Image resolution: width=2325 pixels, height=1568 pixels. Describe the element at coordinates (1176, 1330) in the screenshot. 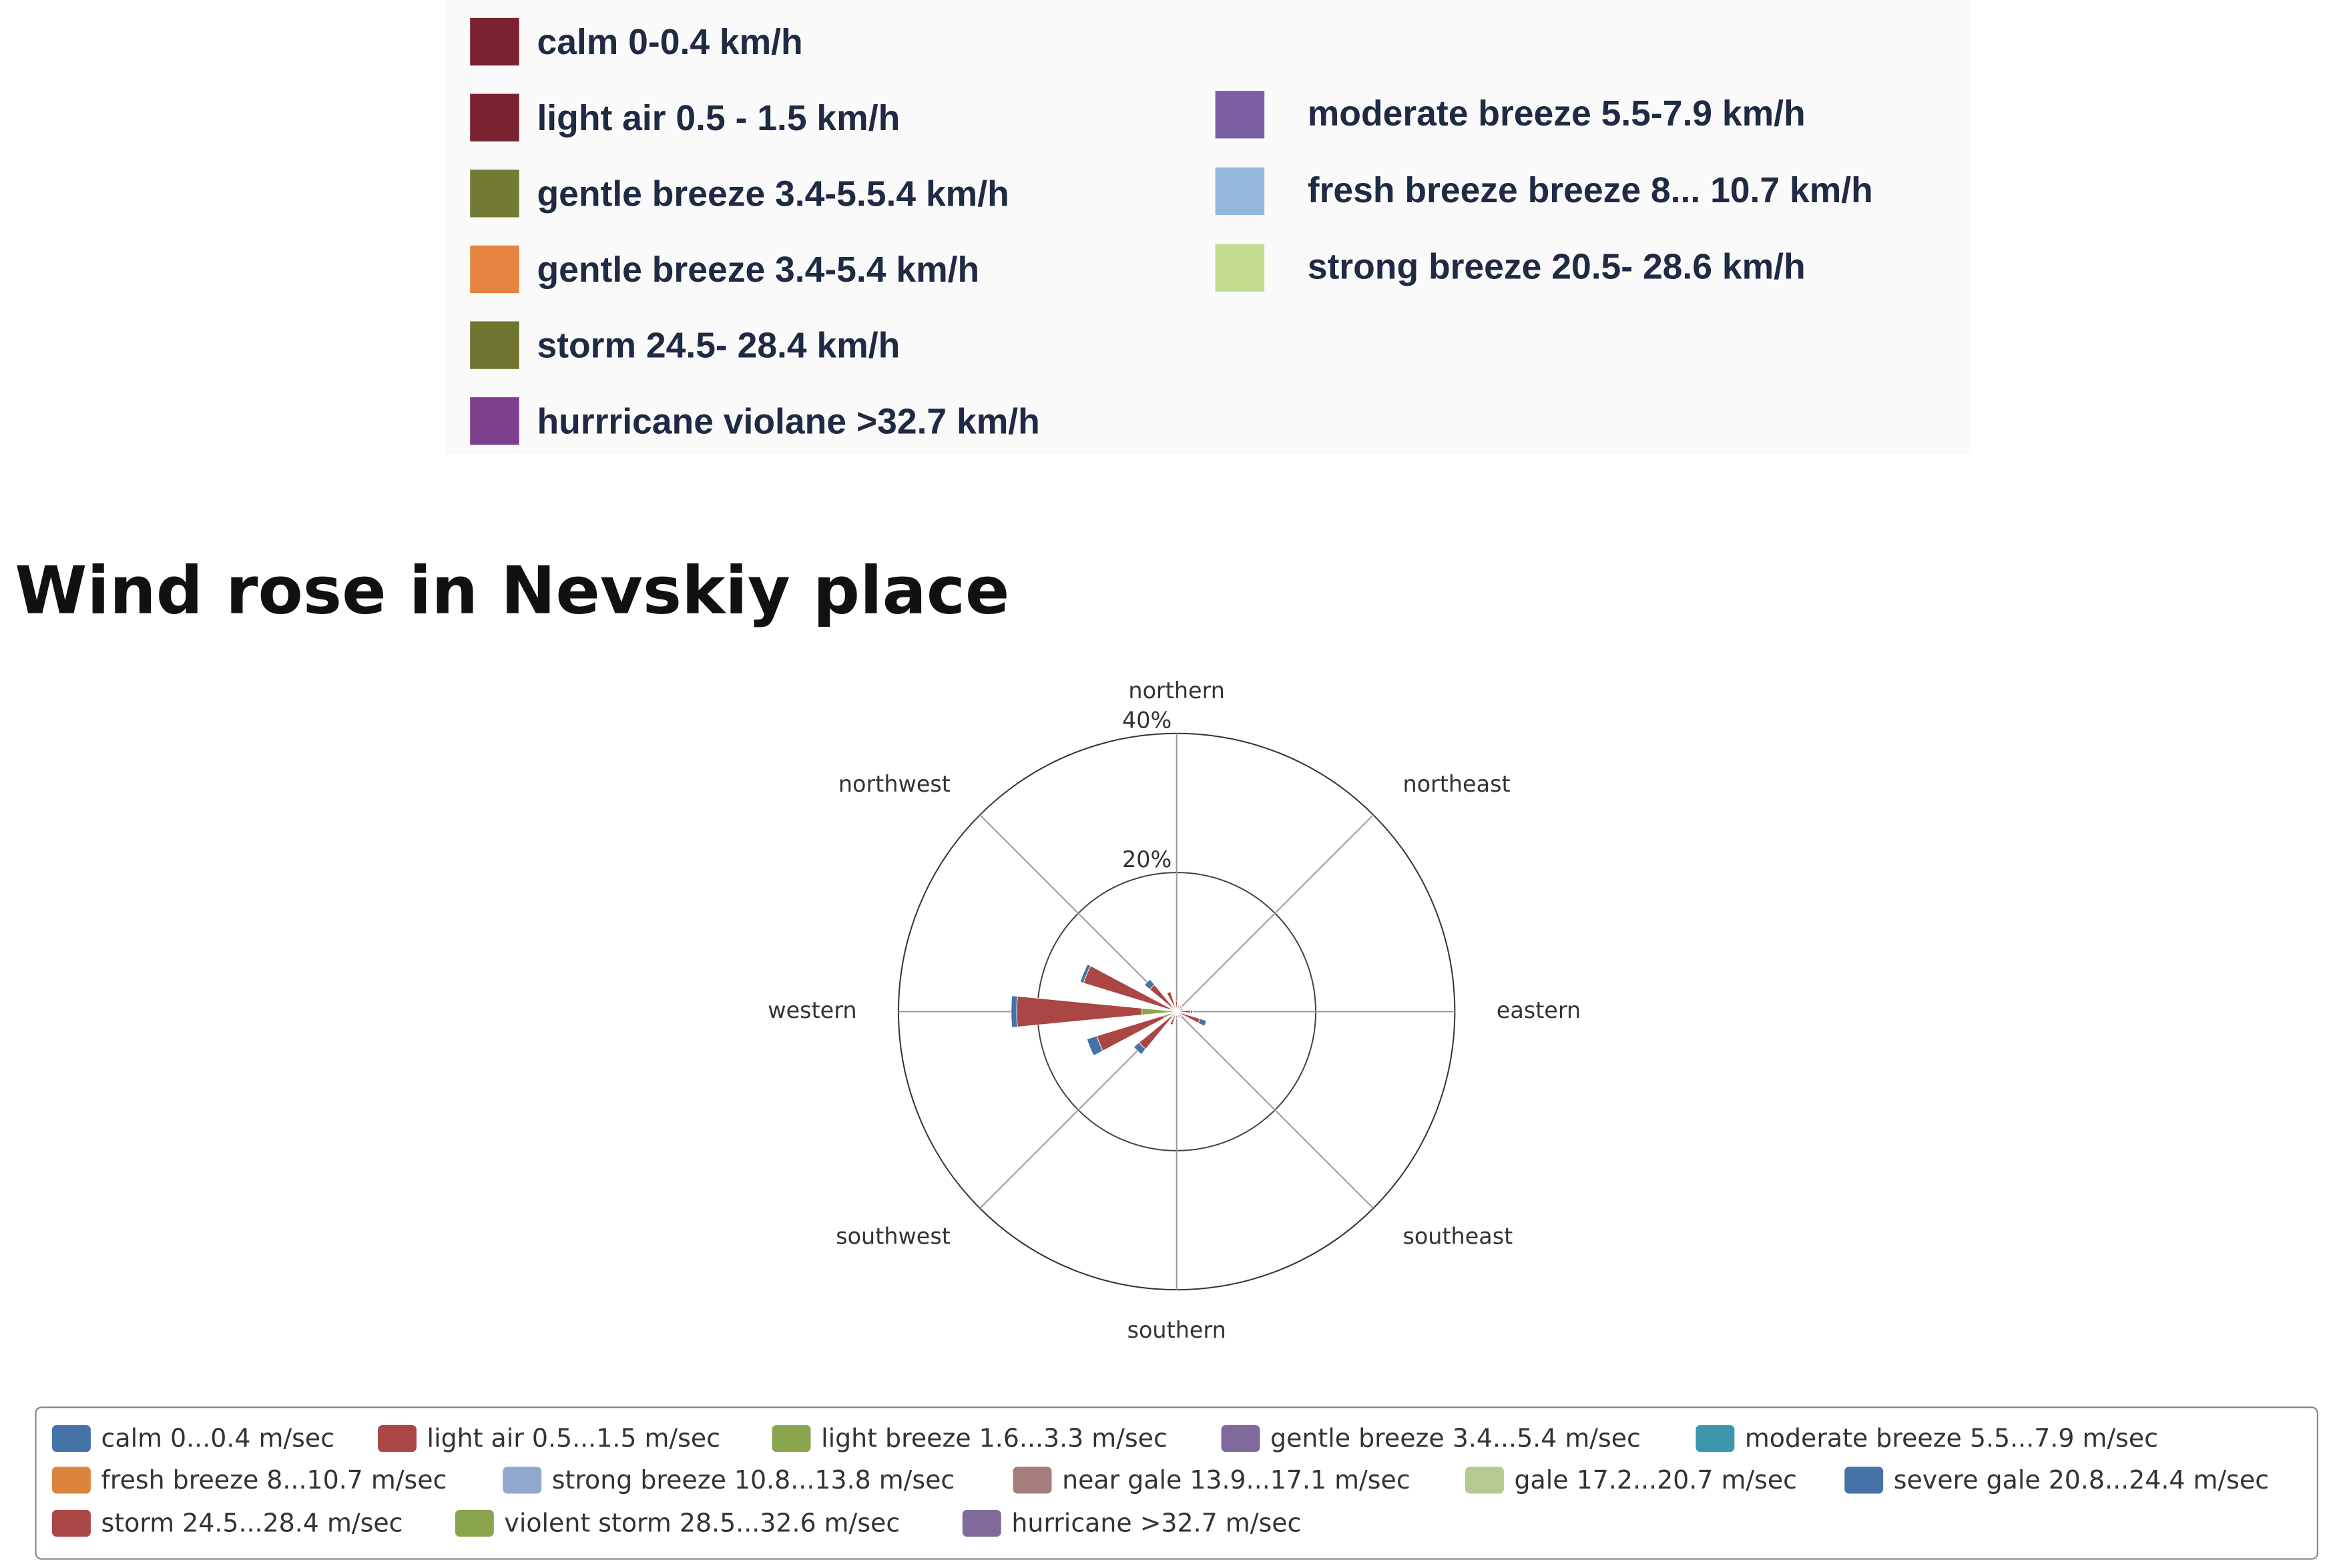

I see `direction-label: southern` at that location.